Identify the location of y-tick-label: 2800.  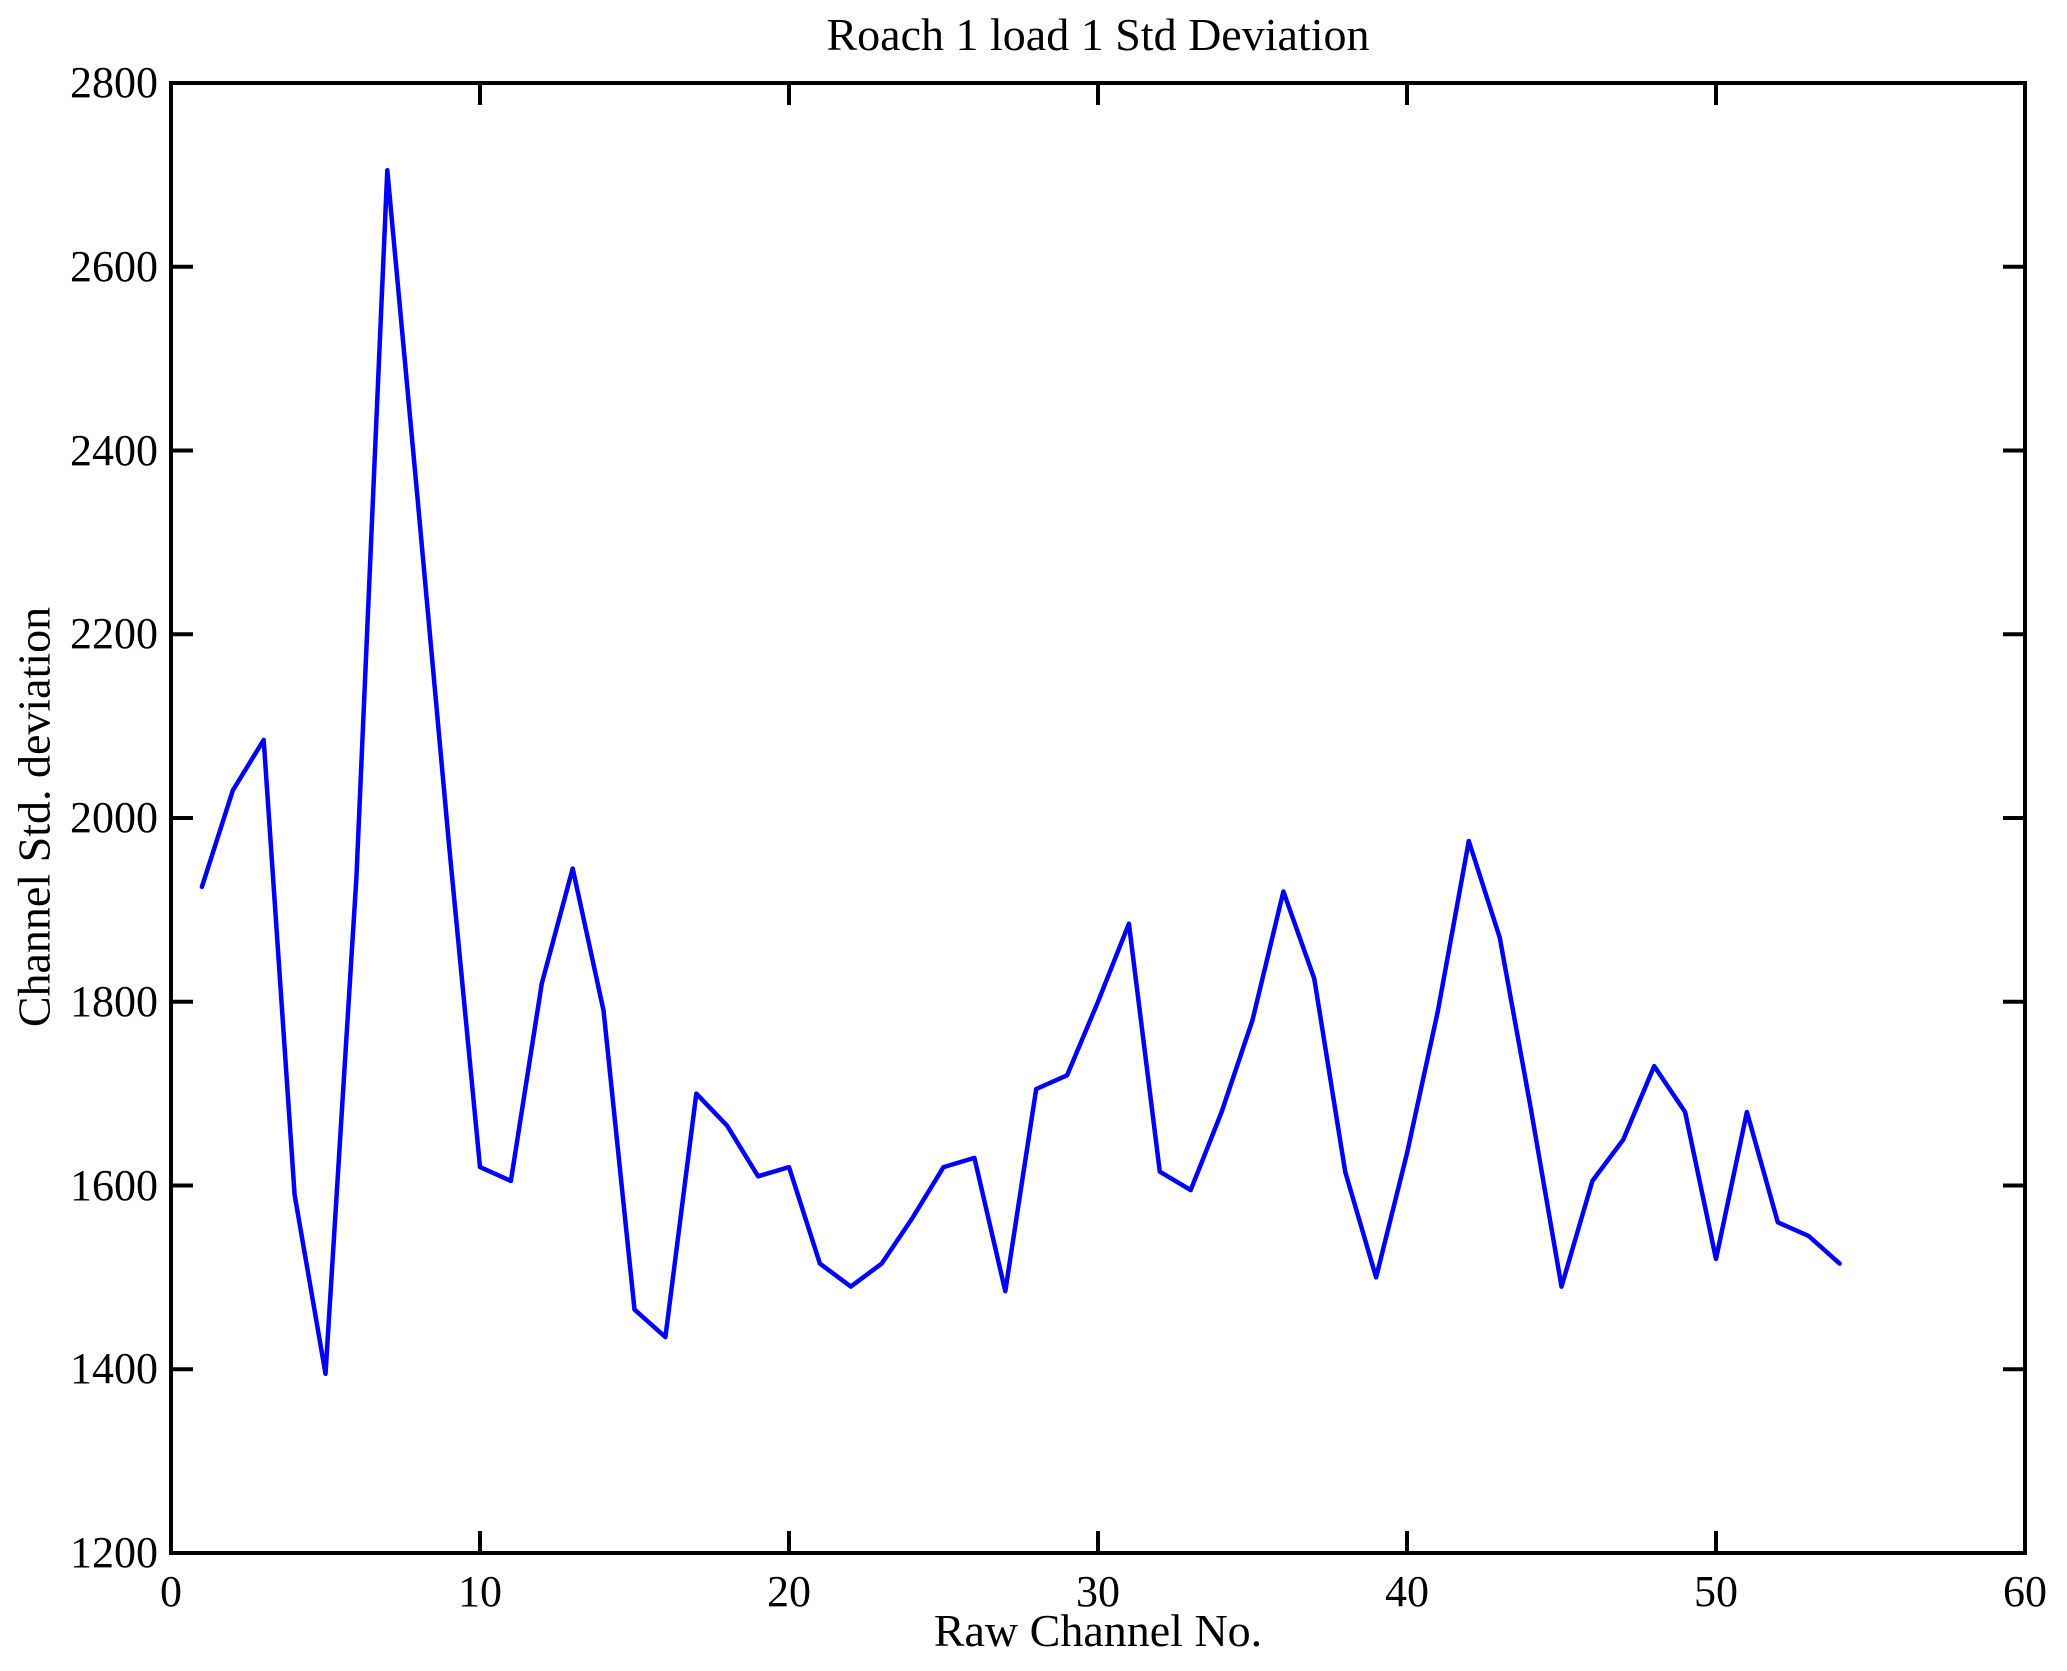
(114, 82).